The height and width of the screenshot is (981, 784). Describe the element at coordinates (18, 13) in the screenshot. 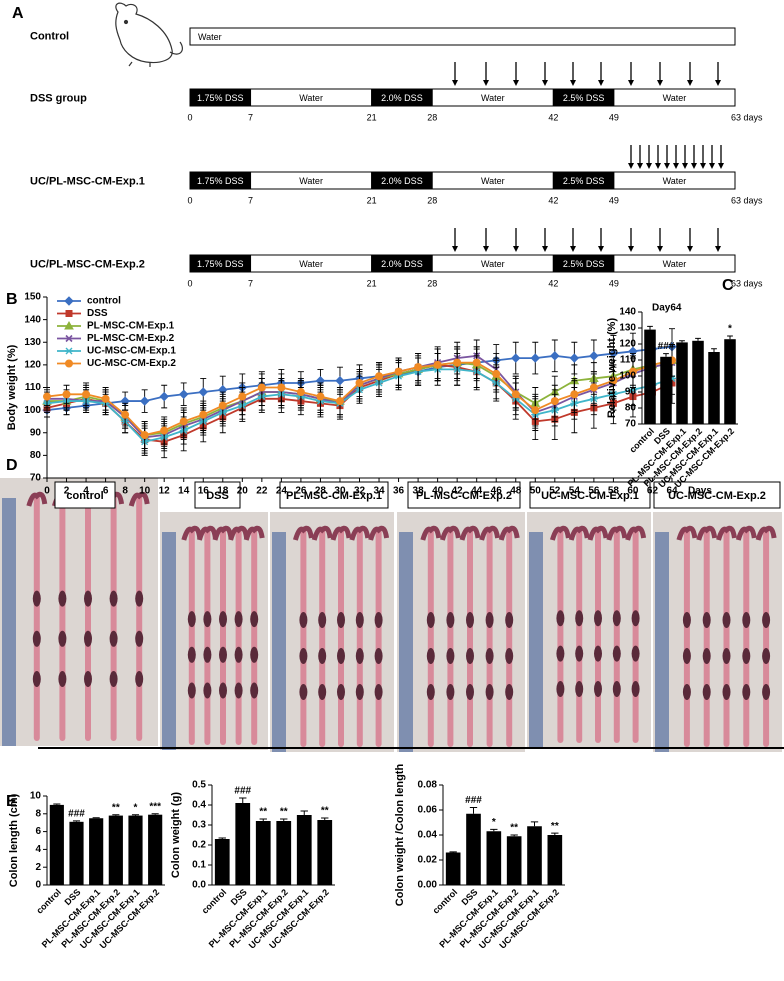

I see `panel-label: A` at that location.